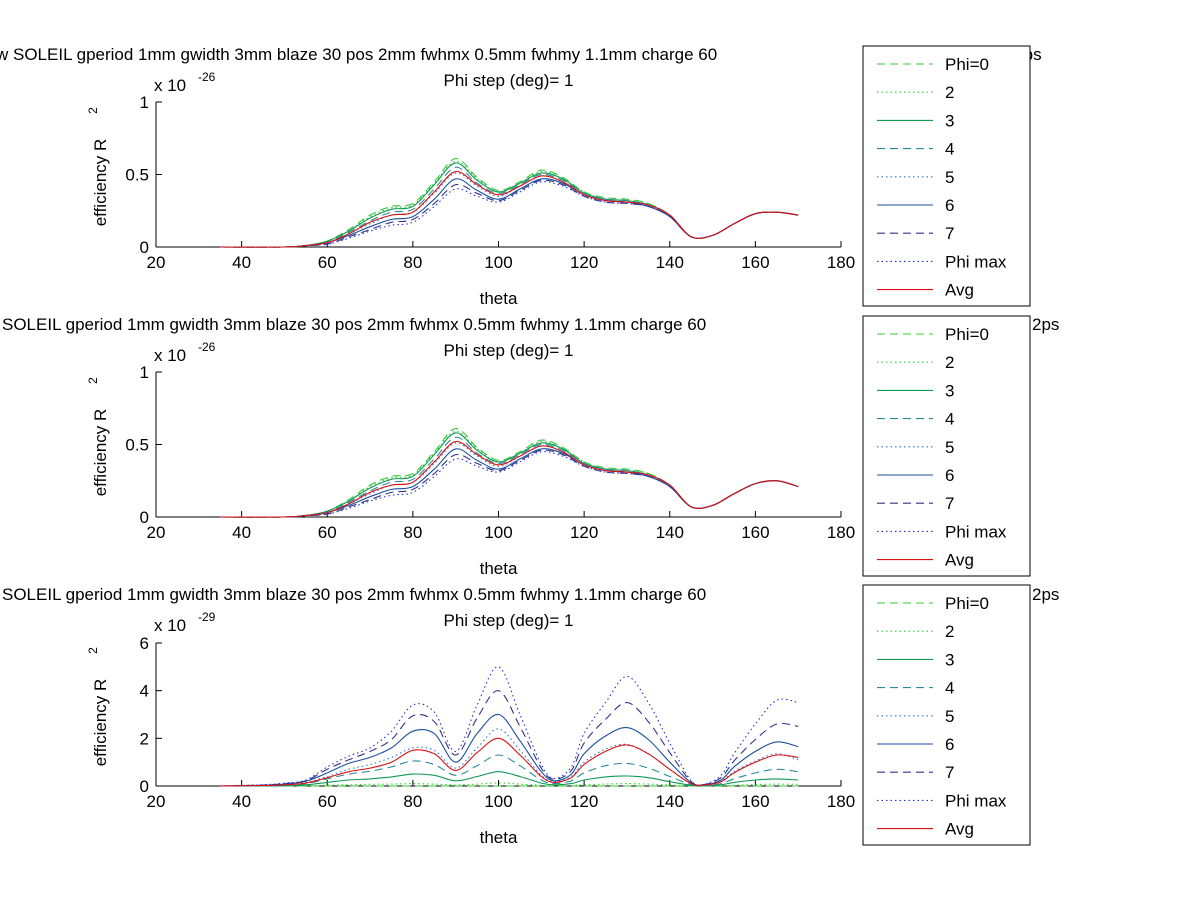  What do you see at coordinates (949, 716) in the screenshot?
I see `legend-label: 5` at bounding box center [949, 716].